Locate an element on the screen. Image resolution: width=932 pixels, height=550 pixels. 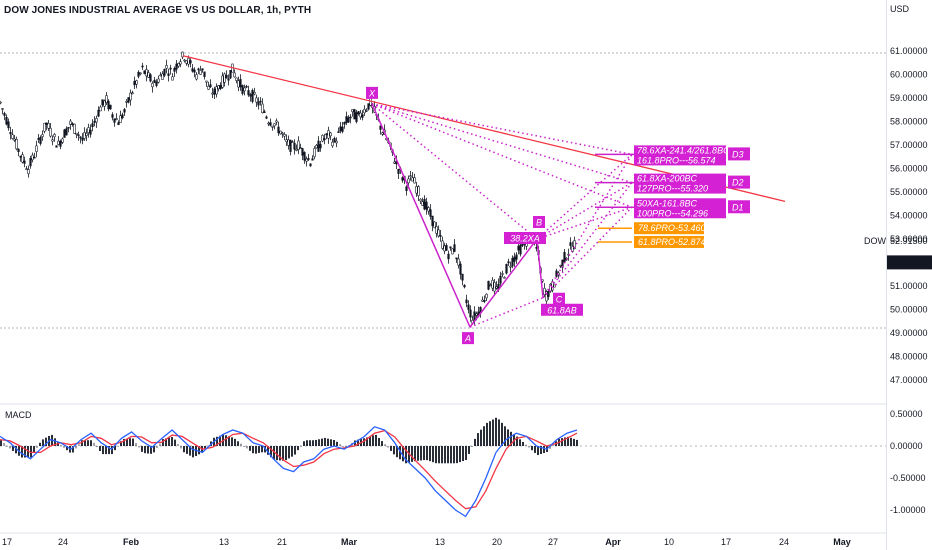
b-target-dotted is located at coordinates (584, 210).